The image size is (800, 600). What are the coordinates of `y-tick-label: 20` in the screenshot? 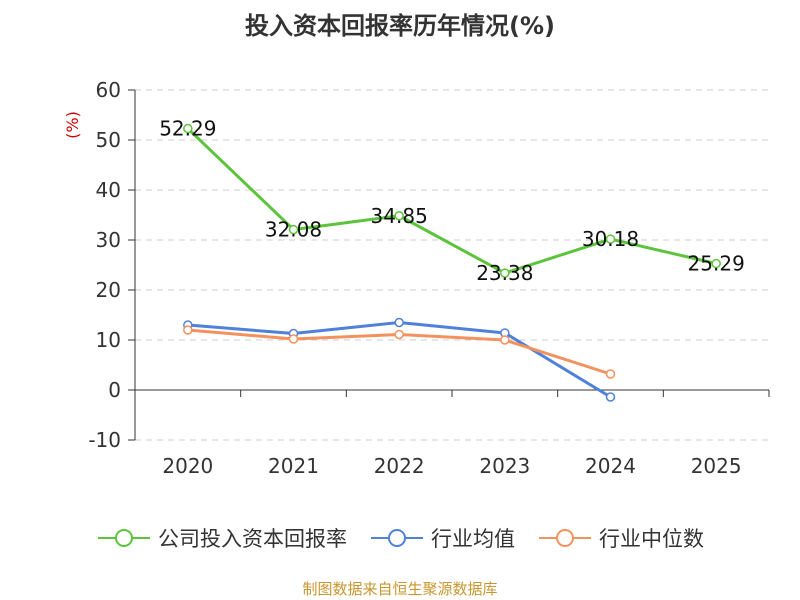 It's located at (108, 290).